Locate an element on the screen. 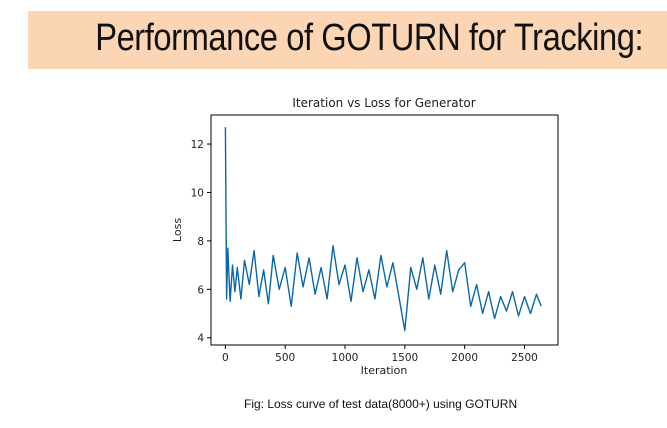 This screenshot has width=667, height=428. x-tick-label: 2500 is located at coordinates (524, 358).